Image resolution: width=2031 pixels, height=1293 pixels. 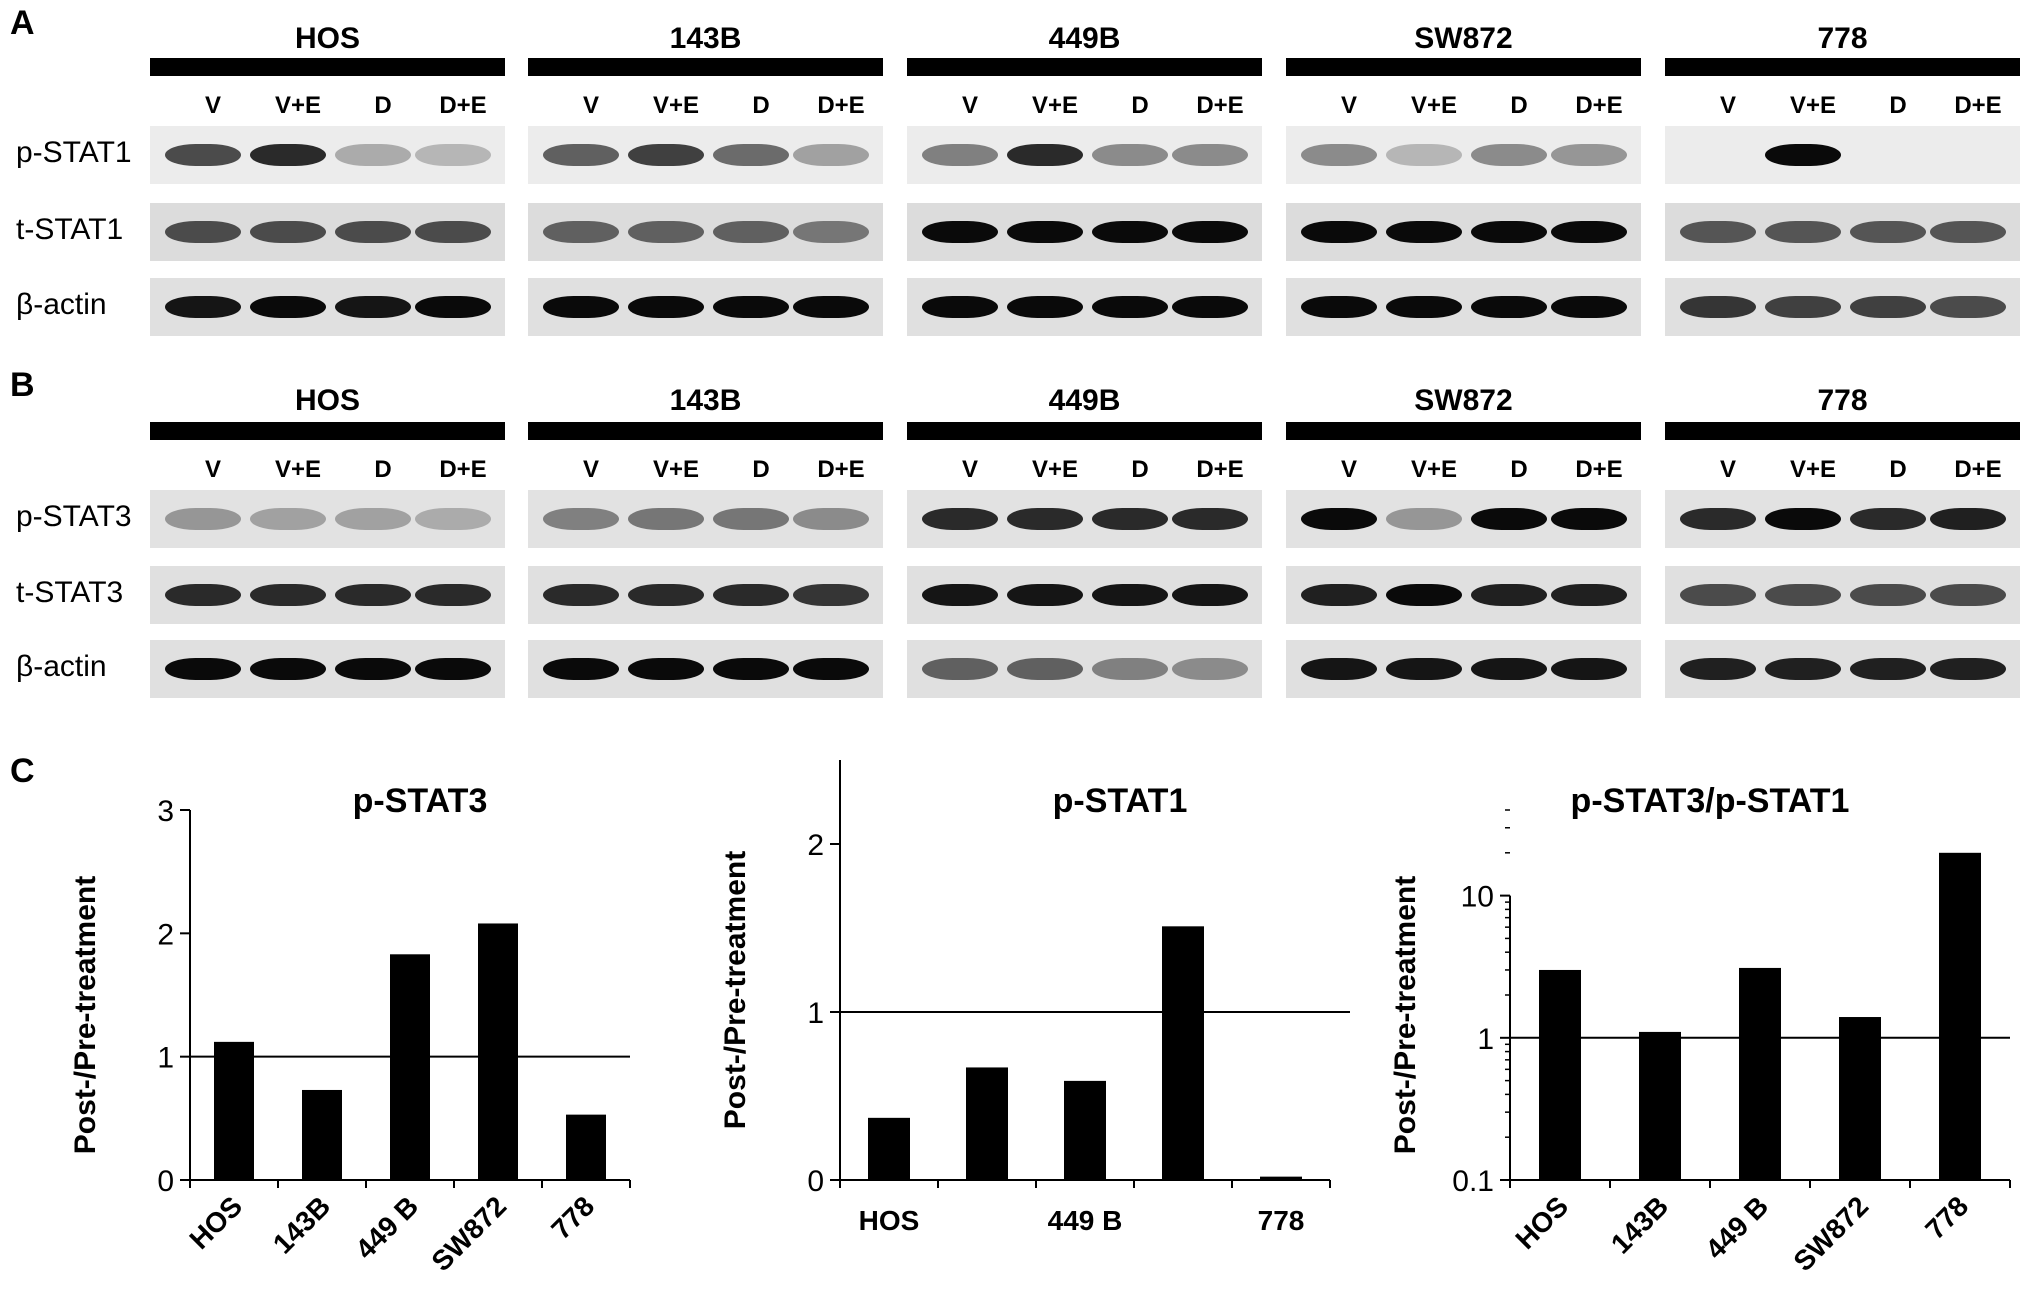 What do you see at coordinates (420, 801) in the screenshot?
I see `chart-title: p-STAT3` at bounding box center [420, 801].